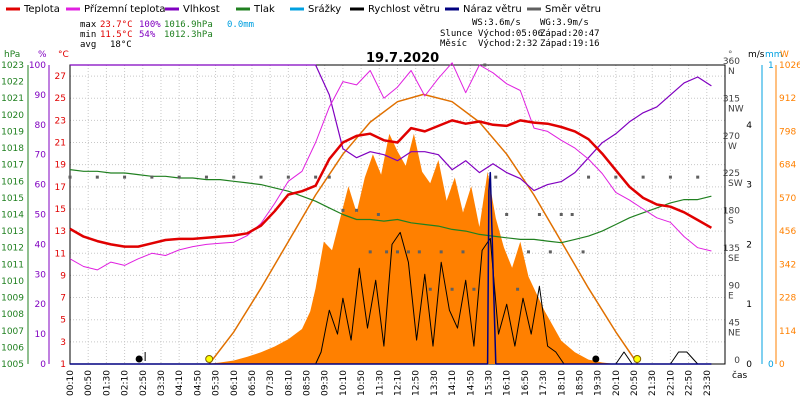  Describe the element at coordinates (734, 334) in the screenshot. I see `direction-compass-label: NE` at that location.